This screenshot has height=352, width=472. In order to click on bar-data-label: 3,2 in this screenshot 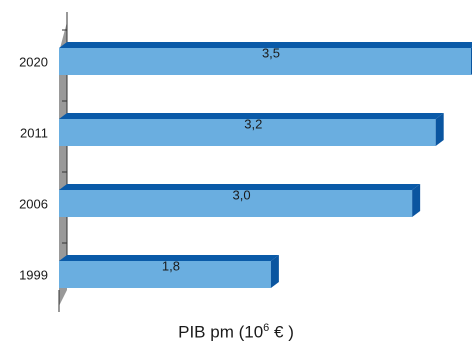, I will do `click(253, 124)`.